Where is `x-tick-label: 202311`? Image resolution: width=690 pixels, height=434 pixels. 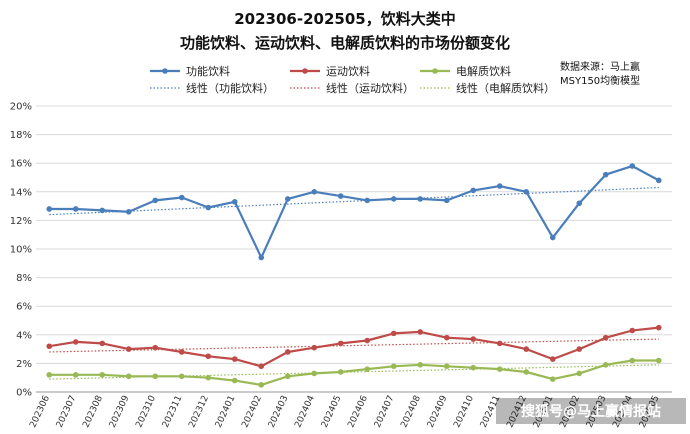 x-tick-label: 202311 is located at coordinates (173, 411).